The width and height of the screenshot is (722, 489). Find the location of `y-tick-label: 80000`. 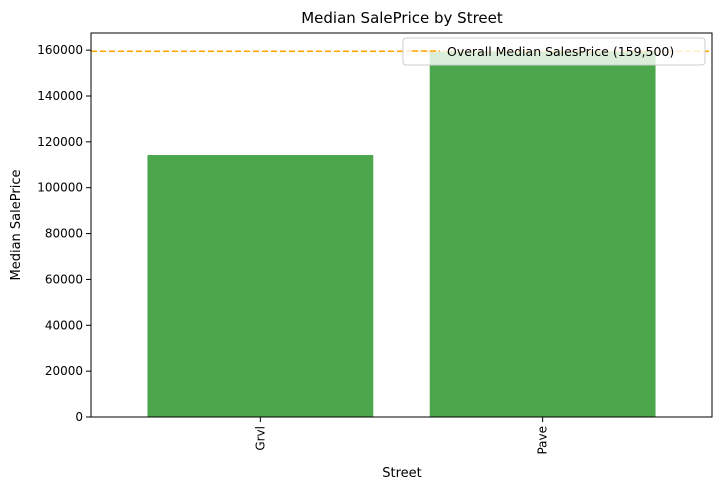

y-tick-label: 80000 is located at coordinates (64, 234).